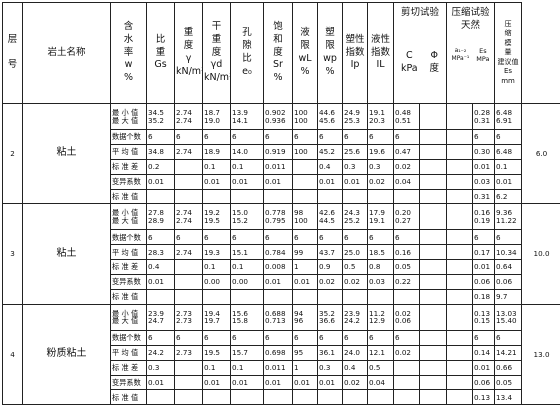  Describe the element at coordinates (330, 116) in the screenshot. I see `cell-value: 44.6 45.6` at that location.